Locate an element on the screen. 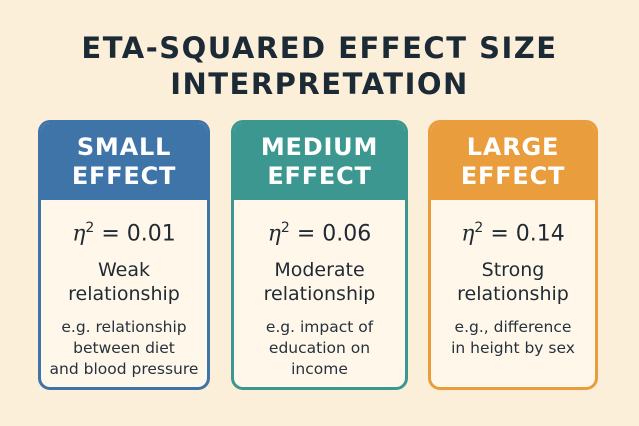 This screenshot has height=426, width=639. relationship-strength: Weak is located at coordinates (123, 270).